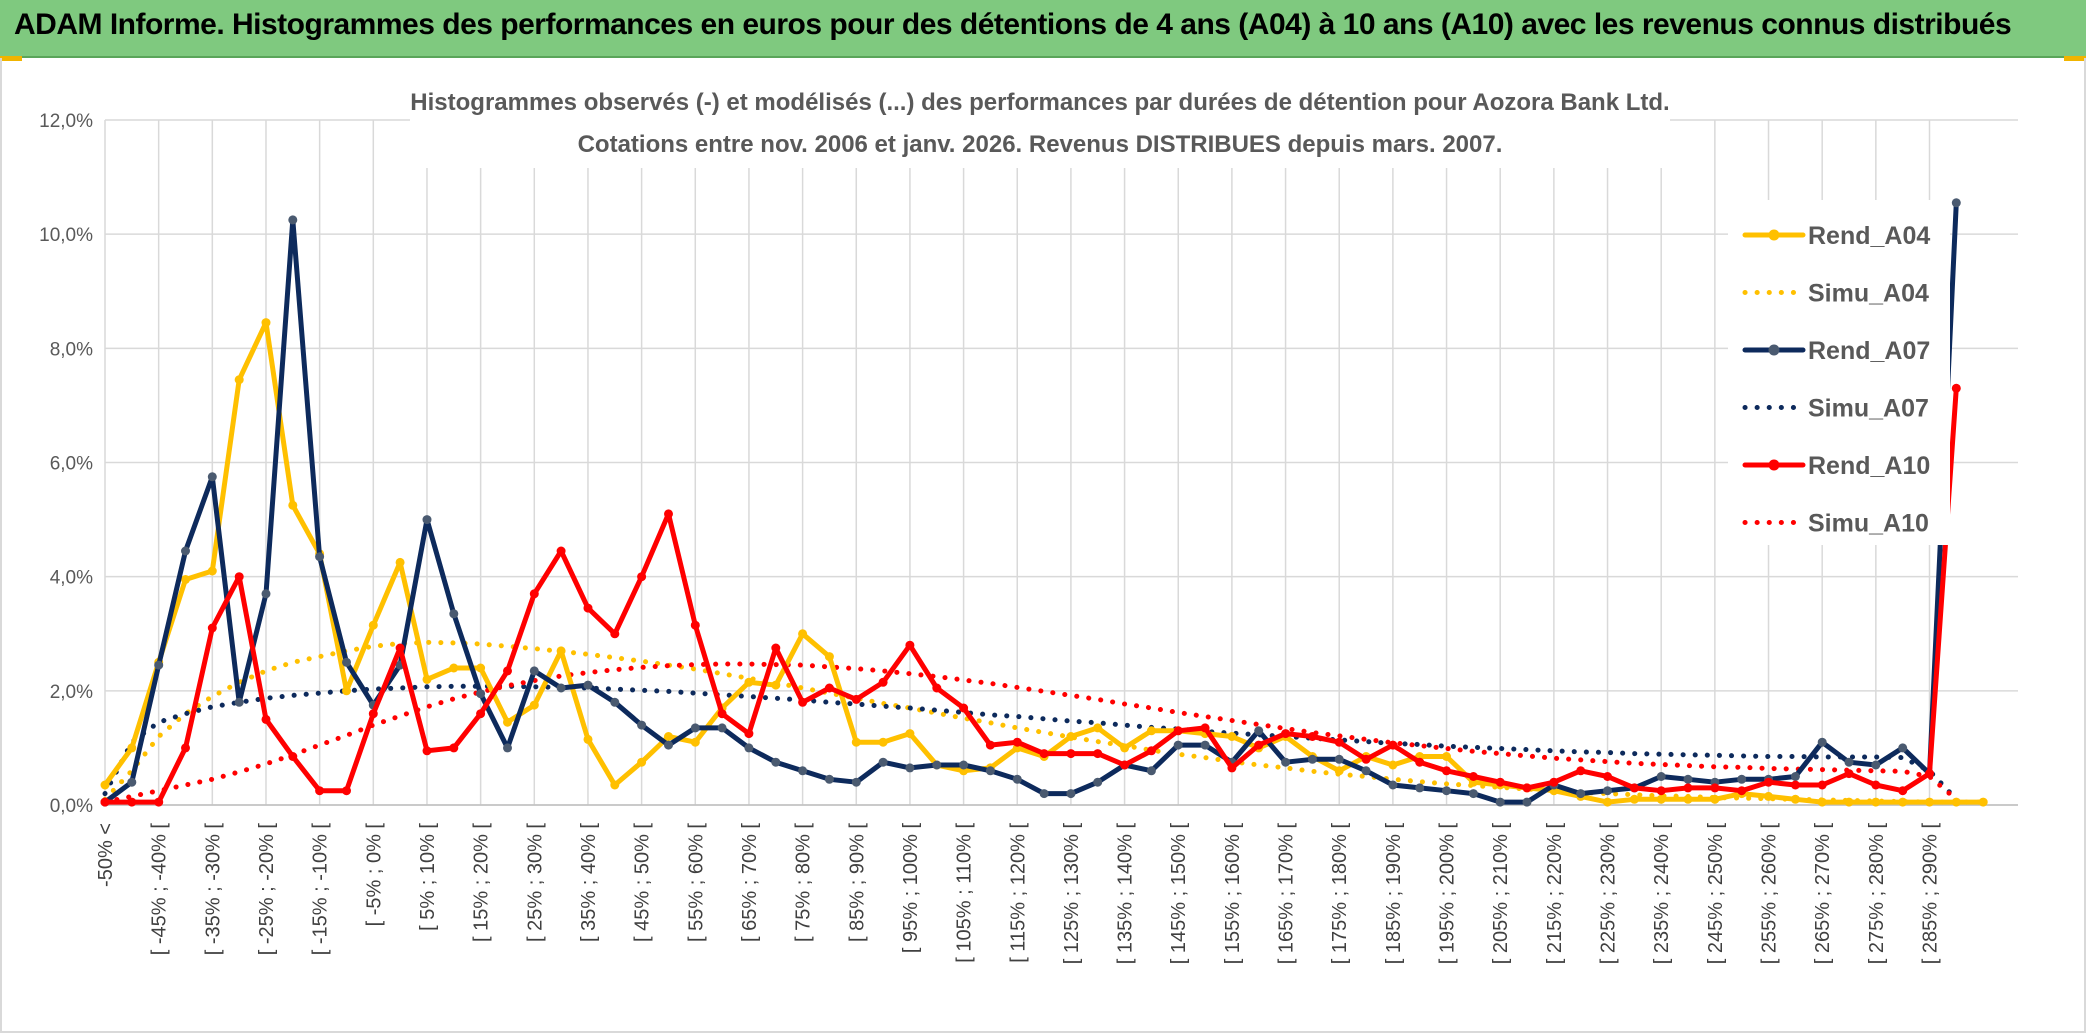 This screenshot has width=2086, height=1033. Describe the element at coordinates (66, 464) in the screenshot. I see `y-axis: 0,0% 2,0% 4,0% 6,0% 8,0% 10,0% 12,0%` at that location.